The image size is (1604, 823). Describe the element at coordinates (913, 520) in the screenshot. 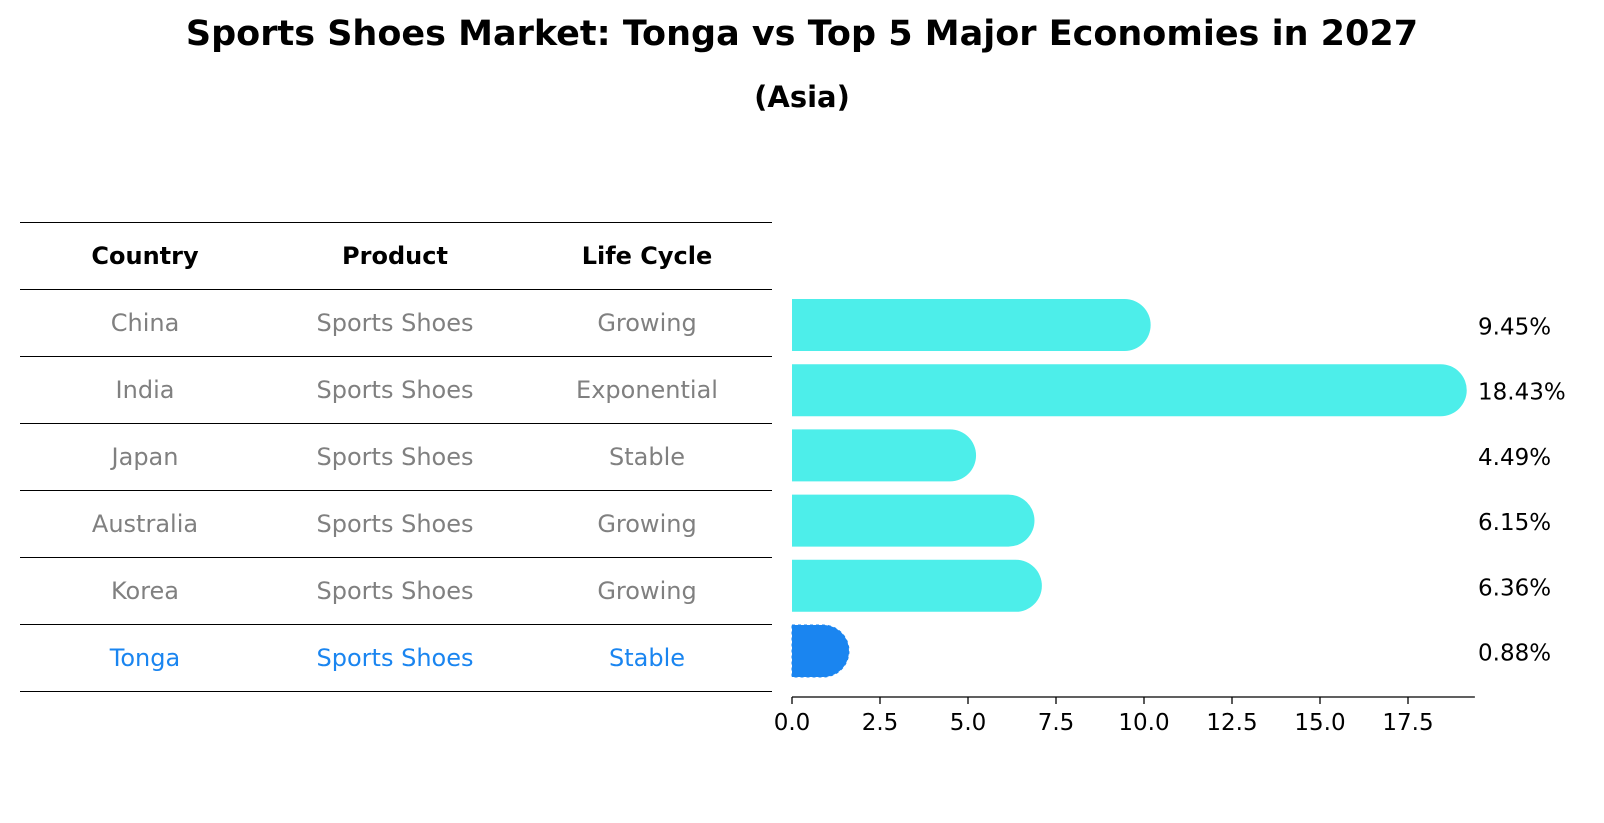

I see `bar-australia` at that location.